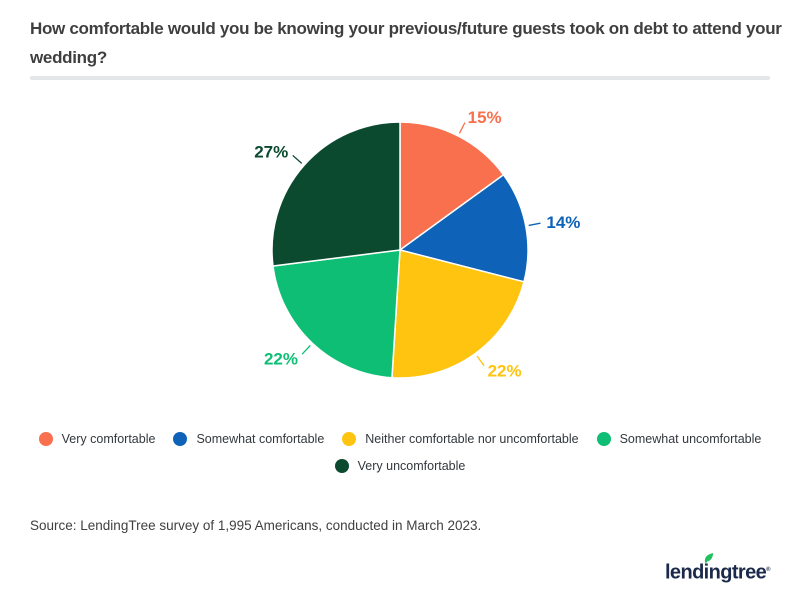 This screenshot has width=800, height=600. I want to click on legend-label: Very uncomfortable, so click(411, 466).